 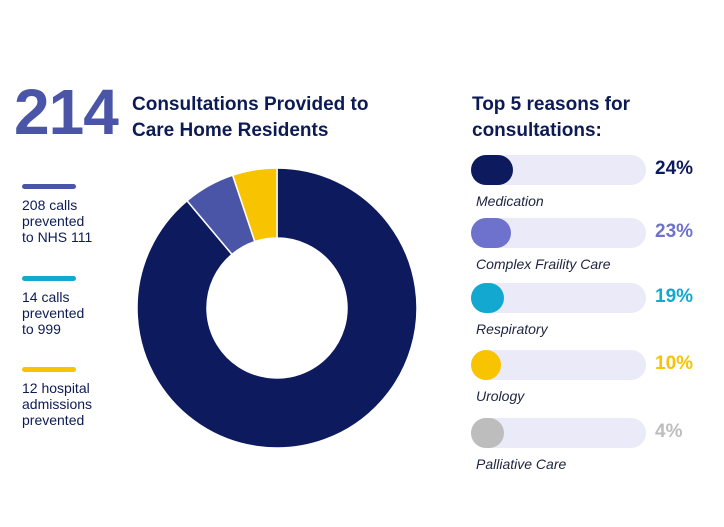 I want to click on reason-category-label: Urology, so click(x=500, y=396).